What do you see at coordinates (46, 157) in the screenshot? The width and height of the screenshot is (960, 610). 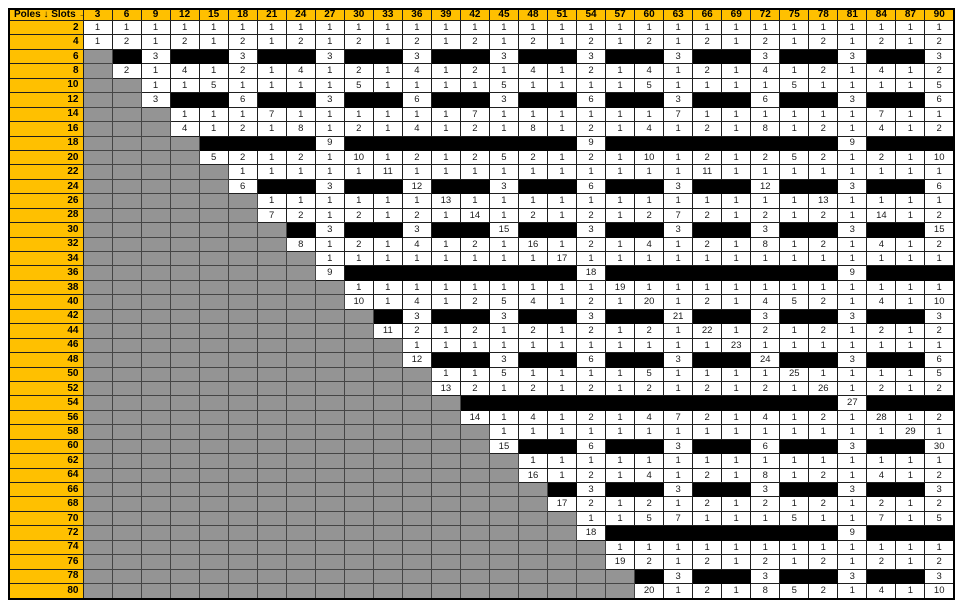 I see `pole-label: 20` at bounding box center [46, 157].